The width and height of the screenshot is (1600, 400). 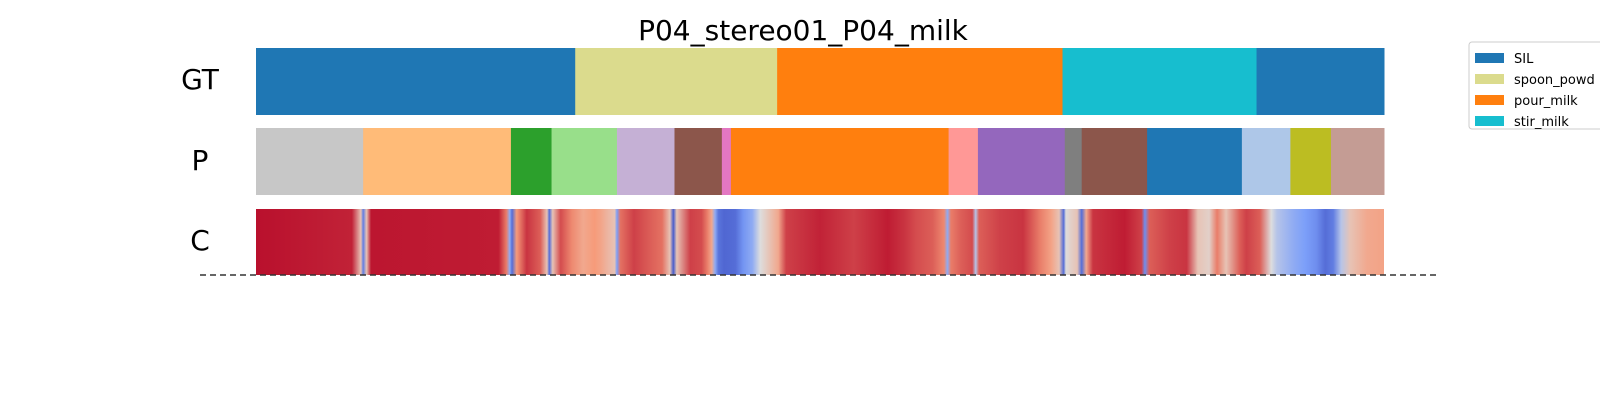 I want to click on legend-label-0: SIL, so click(x=1524, y=59).